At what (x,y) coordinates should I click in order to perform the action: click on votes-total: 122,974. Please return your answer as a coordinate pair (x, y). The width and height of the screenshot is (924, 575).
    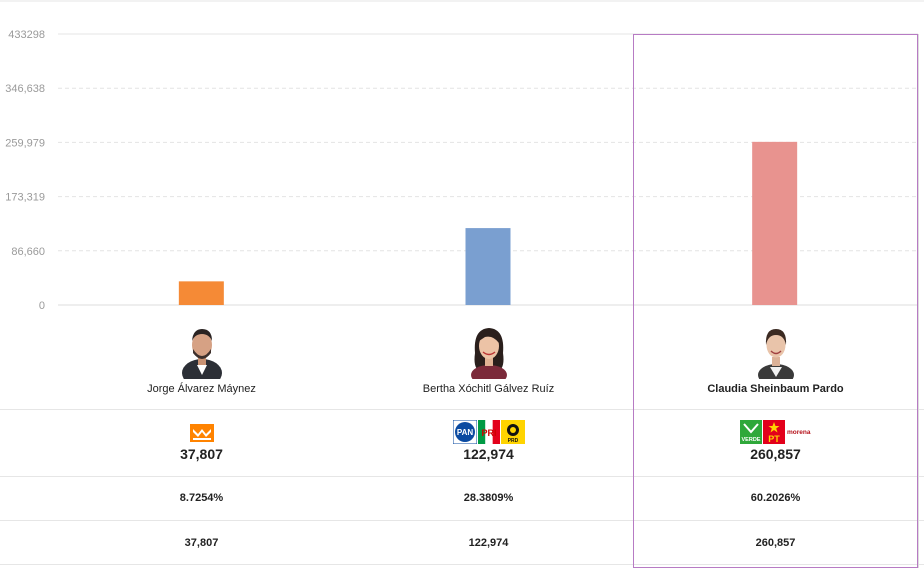
    Looking at the image, I should click on (488, 454).